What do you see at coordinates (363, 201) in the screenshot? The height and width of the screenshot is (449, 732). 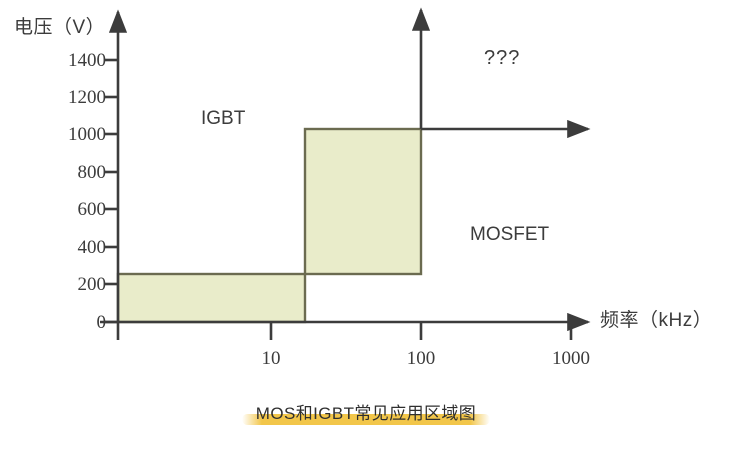 I see `region-igbt-mid-frequency-block` at bounding box center [363, 201].